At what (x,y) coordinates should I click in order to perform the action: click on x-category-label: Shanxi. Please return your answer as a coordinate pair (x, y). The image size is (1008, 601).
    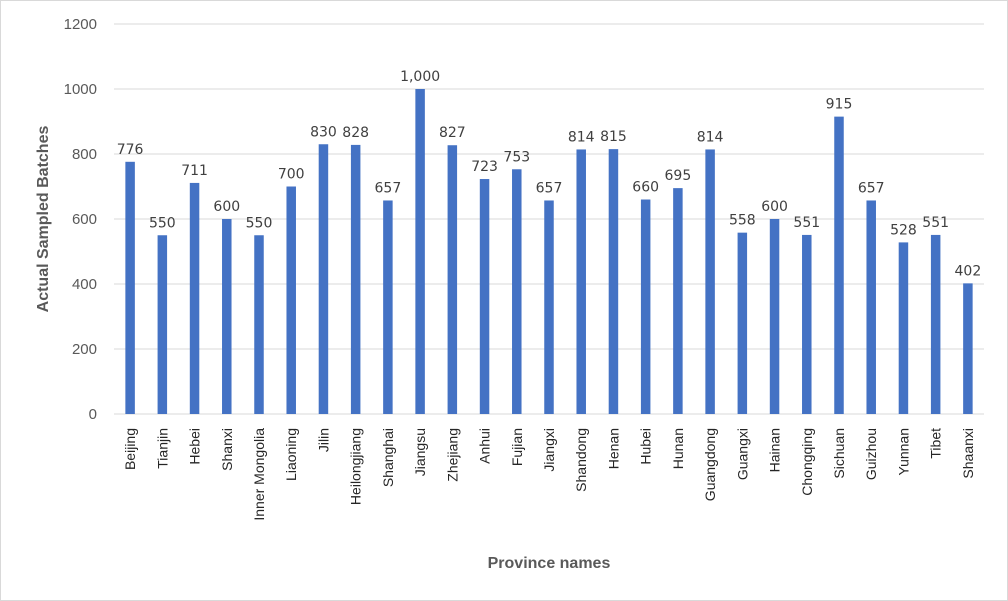
    Looking at the image, I should click on (227, 449).